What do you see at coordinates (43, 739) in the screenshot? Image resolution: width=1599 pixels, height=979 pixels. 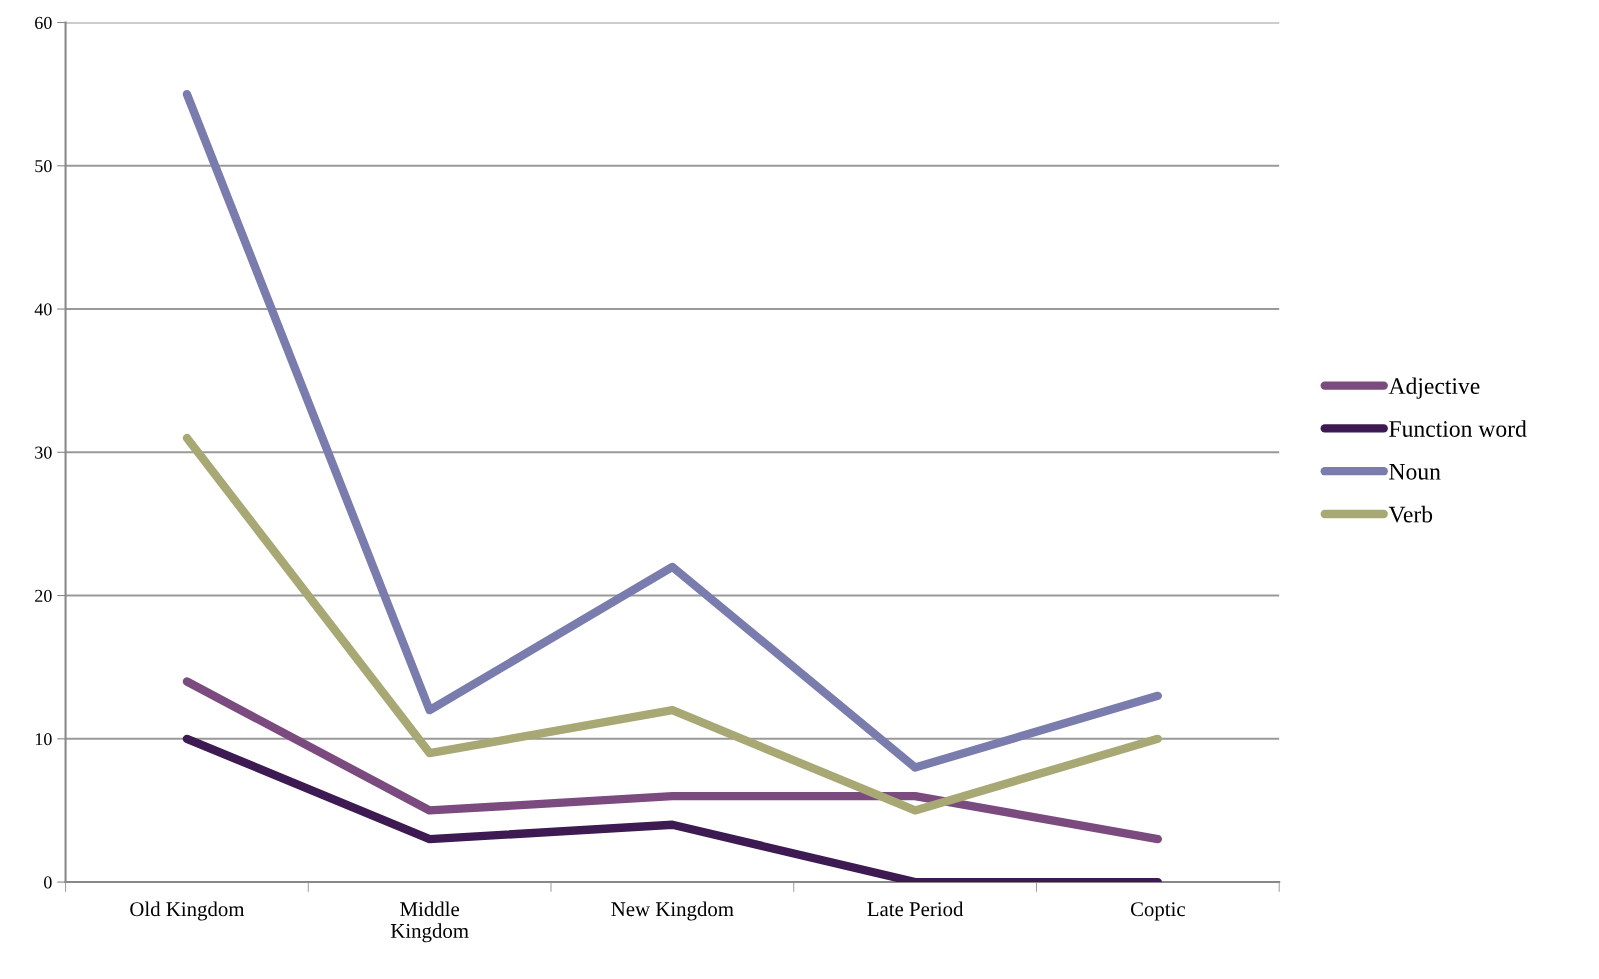 I see `y-tick-label: 10` at bounding box center [43, 739].